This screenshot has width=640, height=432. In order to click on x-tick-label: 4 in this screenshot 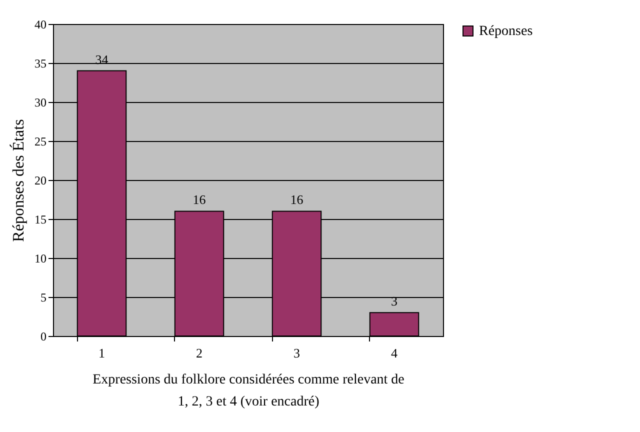, I will do `click(394, 353)`.